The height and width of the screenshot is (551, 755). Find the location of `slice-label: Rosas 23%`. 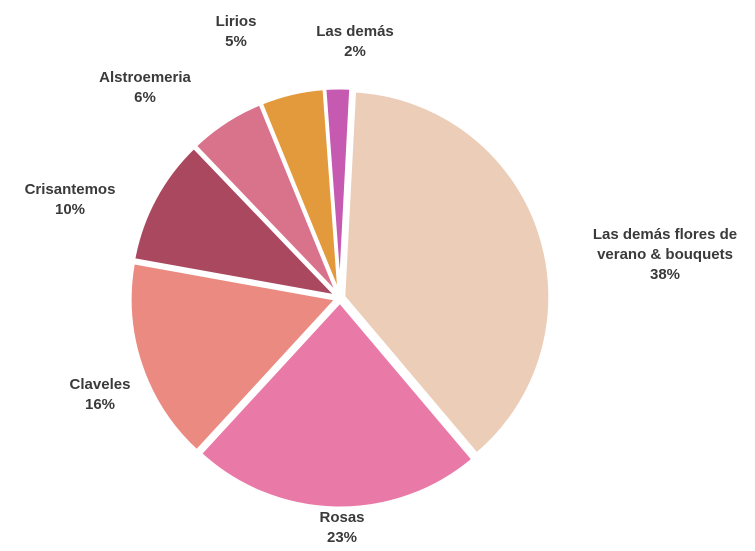

slice-label: Rosas 23% is located at coordinates (342, 528).